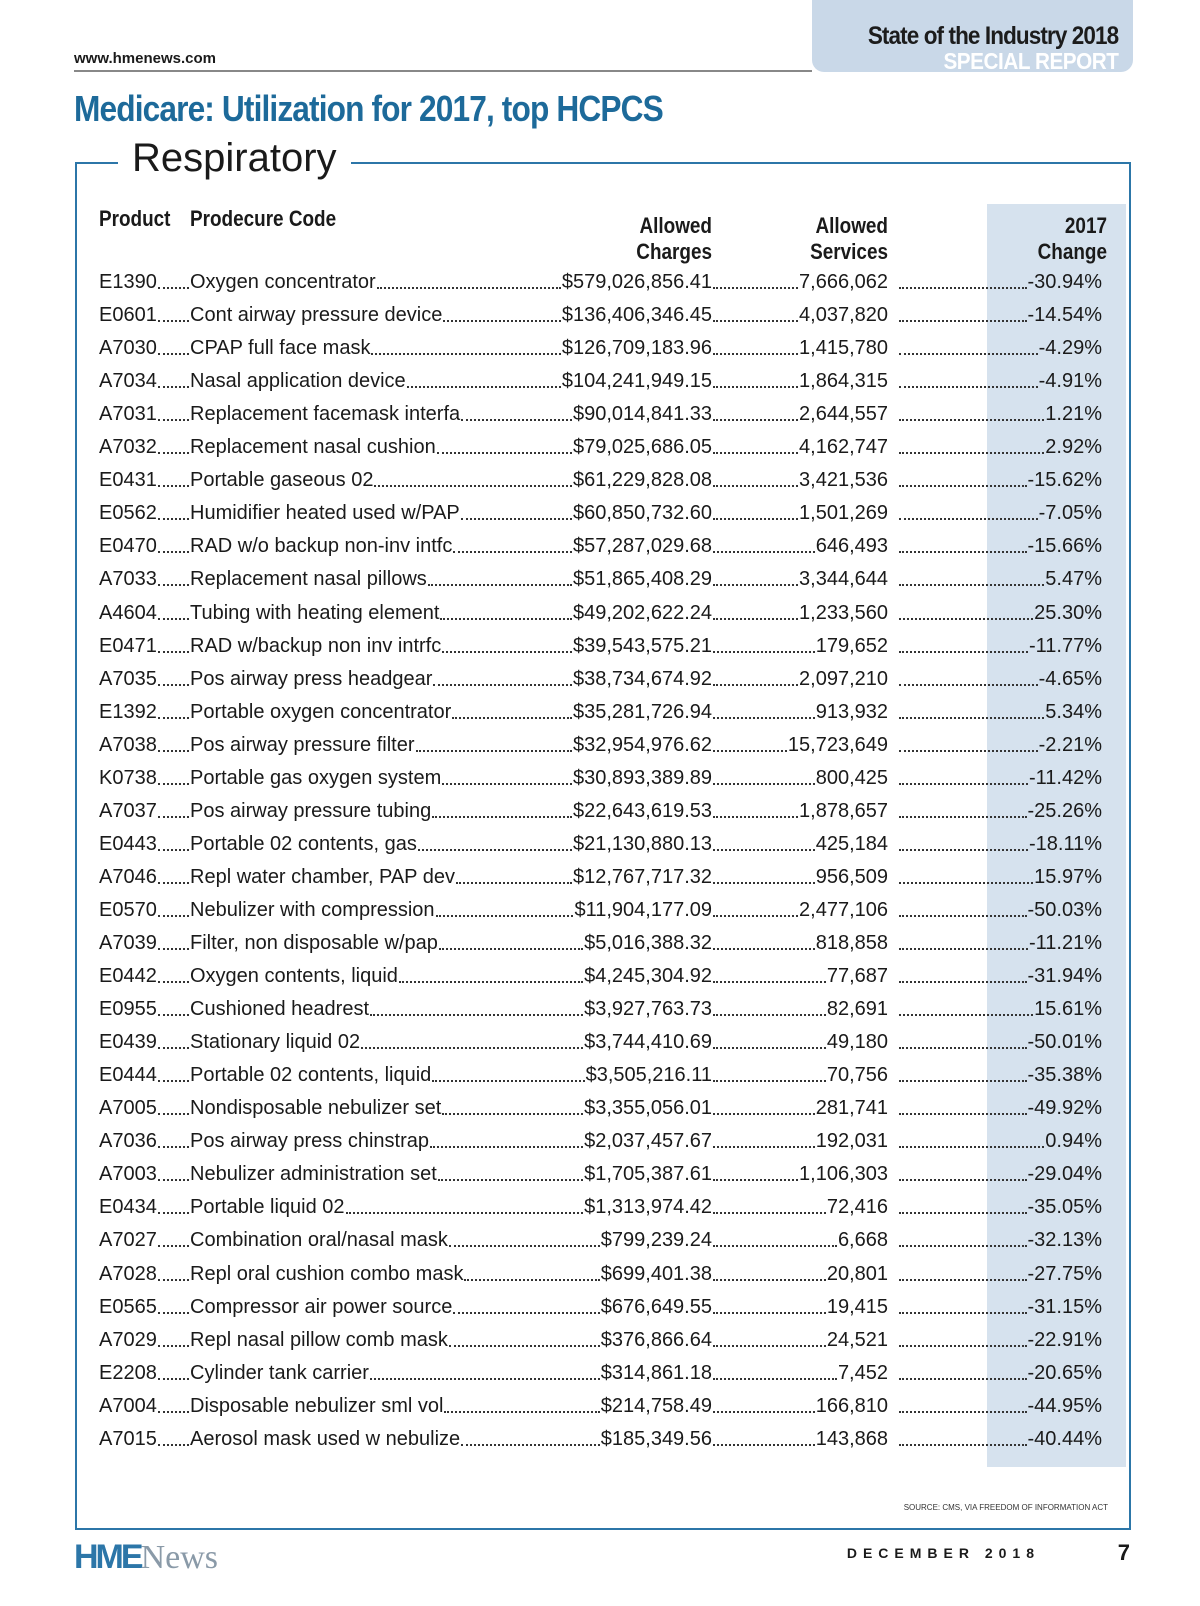 This screenshot has height=1606, width=1200. Describe the element at coordinates (451, 1207) in the screenshot. I see `product-cell: Portable liquid 02 $1,313,974.42` at that location.